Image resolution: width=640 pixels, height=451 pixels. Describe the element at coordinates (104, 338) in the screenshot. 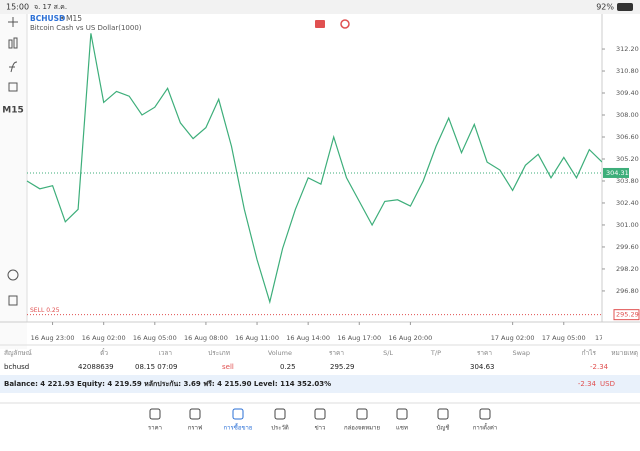

I see `x-tick-label: 16 Aug 02:00` at that location.